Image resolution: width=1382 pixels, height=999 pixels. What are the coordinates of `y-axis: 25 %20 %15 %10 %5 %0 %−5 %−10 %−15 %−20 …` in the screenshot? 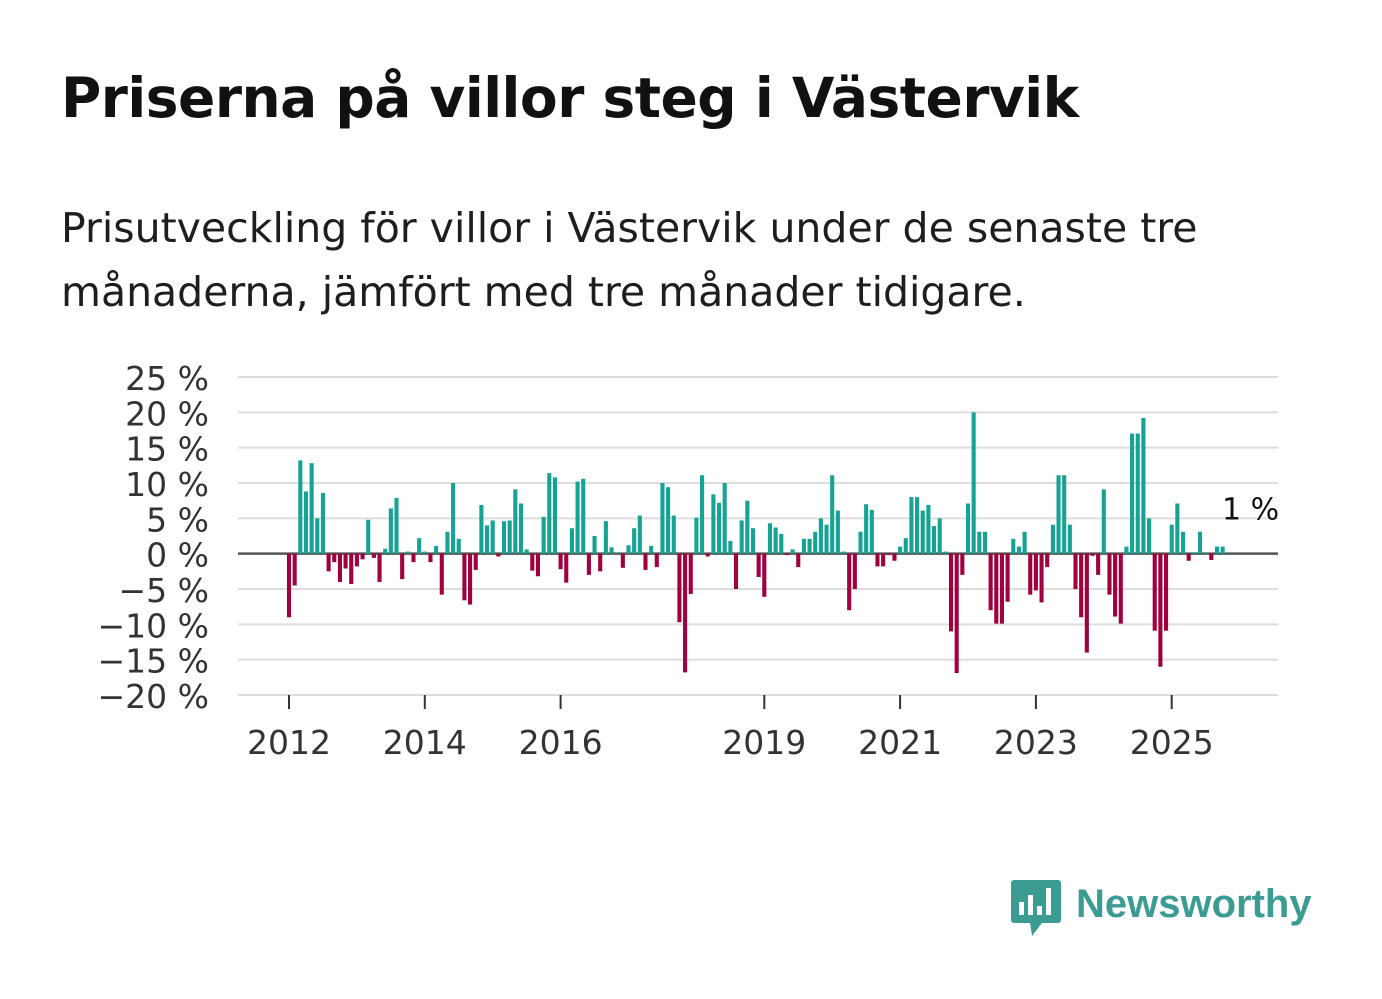 It's located at (154, 537).